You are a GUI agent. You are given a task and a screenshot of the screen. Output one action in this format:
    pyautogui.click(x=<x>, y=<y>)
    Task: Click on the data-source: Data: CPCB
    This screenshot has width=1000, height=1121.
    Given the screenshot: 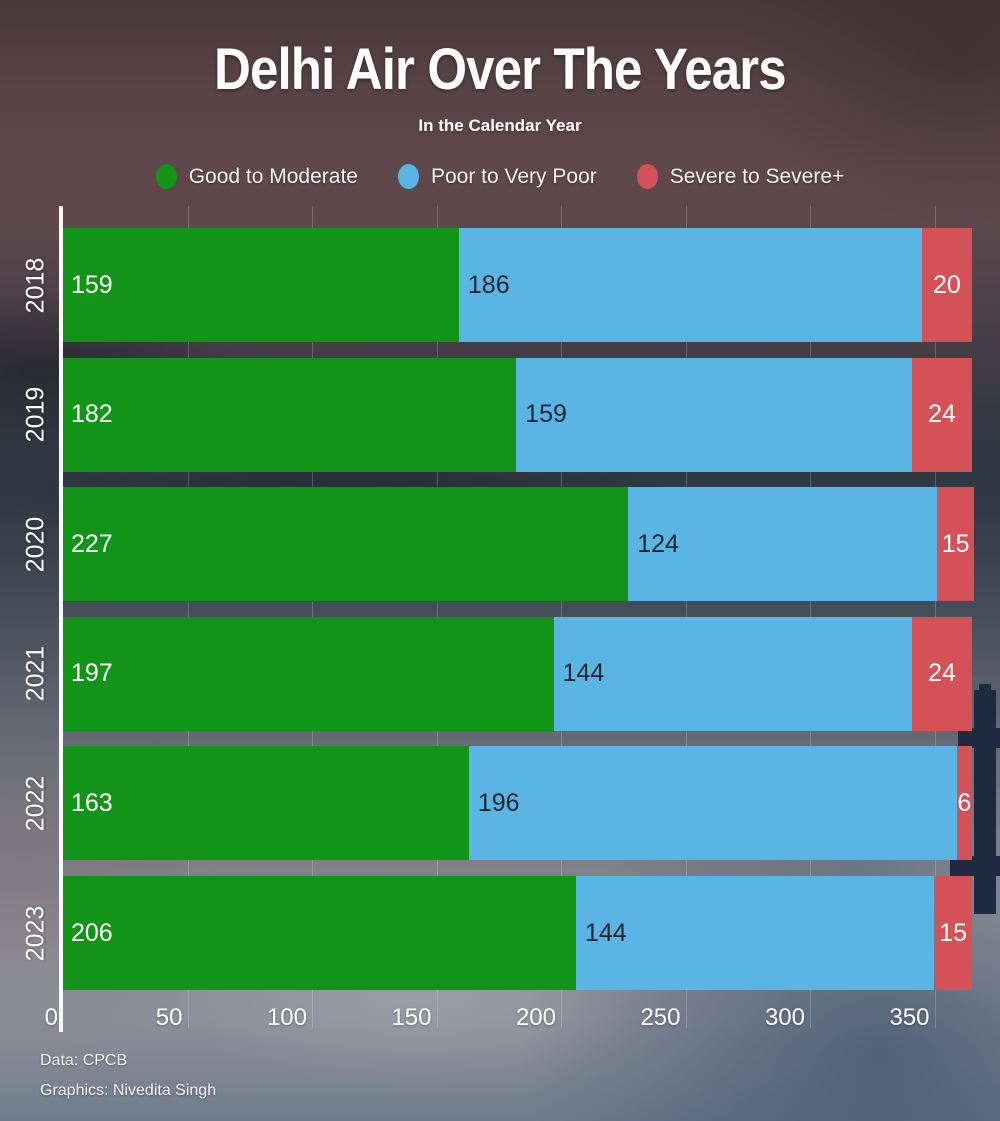 What is the action you would take?
    pyautogui.click(x=84, y=1060)
    